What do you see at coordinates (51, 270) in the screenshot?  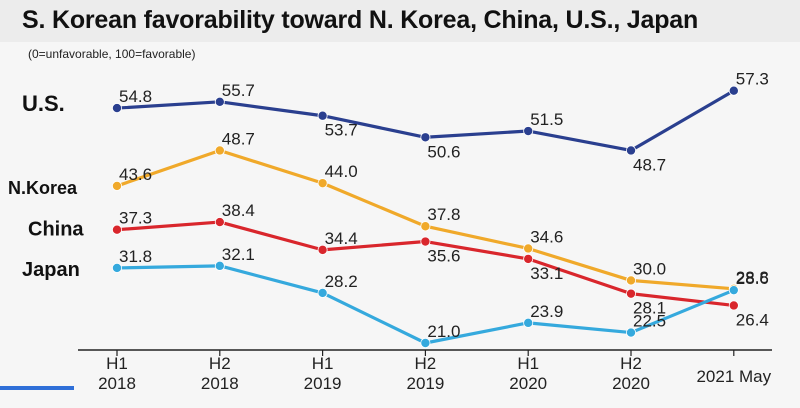 I see `series-name-label: Japan` at bounding box center [51, 270].